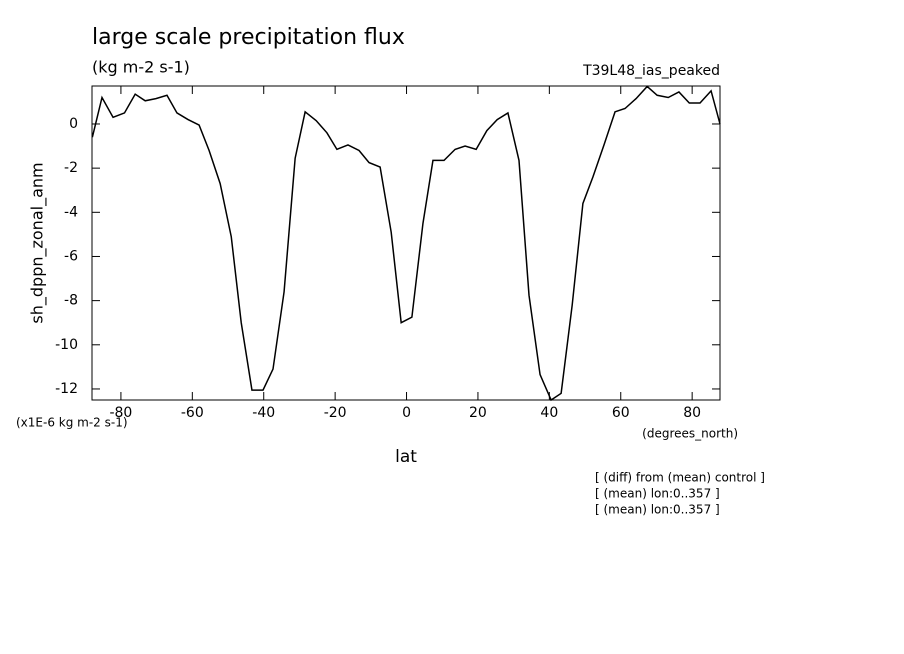 This screenshot has height=654, width=904. I want to click on x-tick-label: 40, so click(549, 413).